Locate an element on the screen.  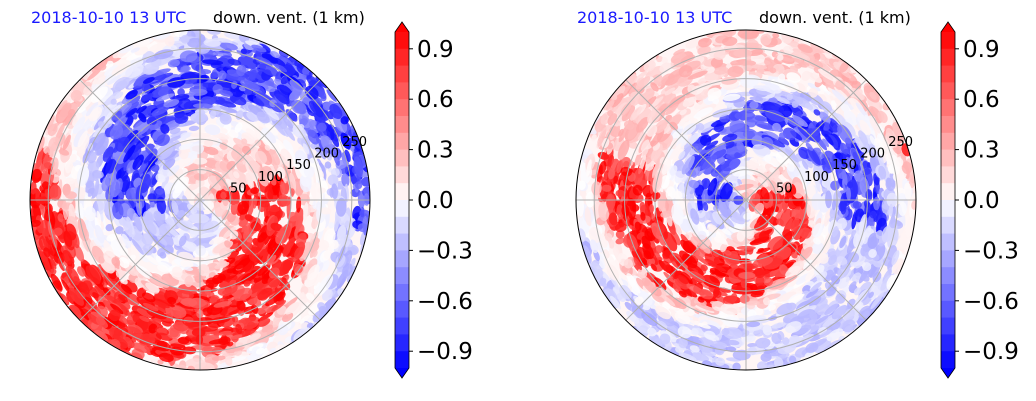
colorbar-tick-label: −0.3 is located at coordinates (445, 251).